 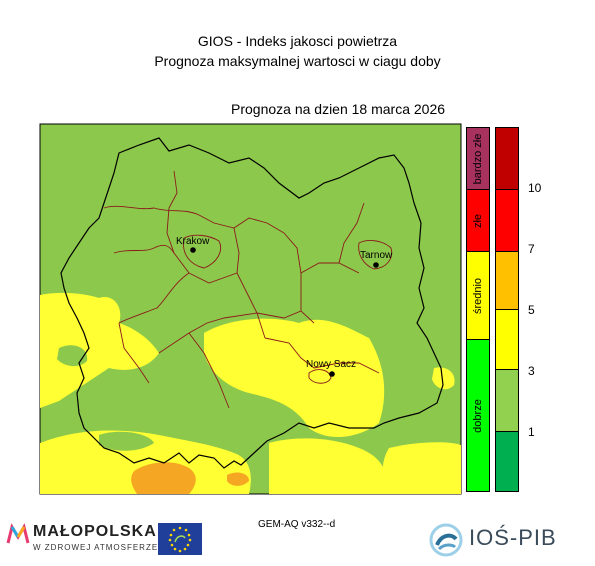 What do you see at coordinates (535, 188) in the screenshot?
I see `tick-10: 10` at bounding box center [535, 188].